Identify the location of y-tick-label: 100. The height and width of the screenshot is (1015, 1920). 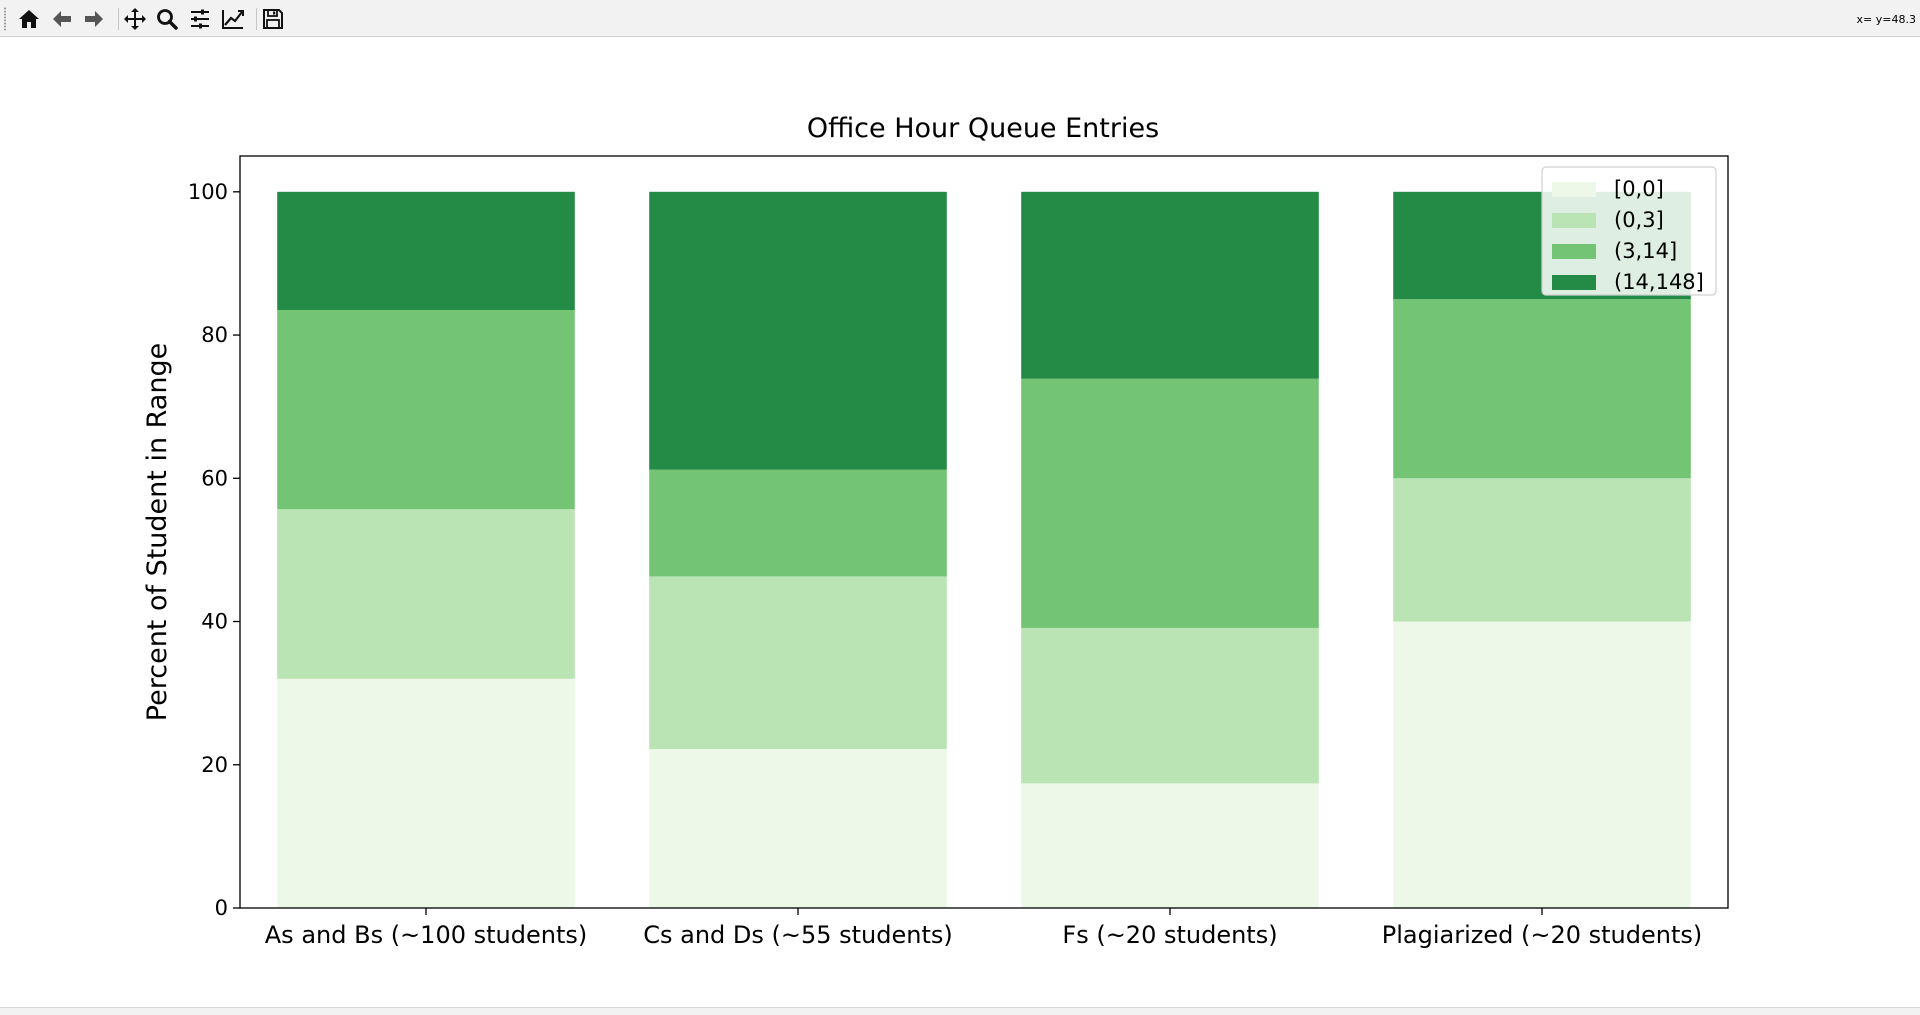
(208, 192).